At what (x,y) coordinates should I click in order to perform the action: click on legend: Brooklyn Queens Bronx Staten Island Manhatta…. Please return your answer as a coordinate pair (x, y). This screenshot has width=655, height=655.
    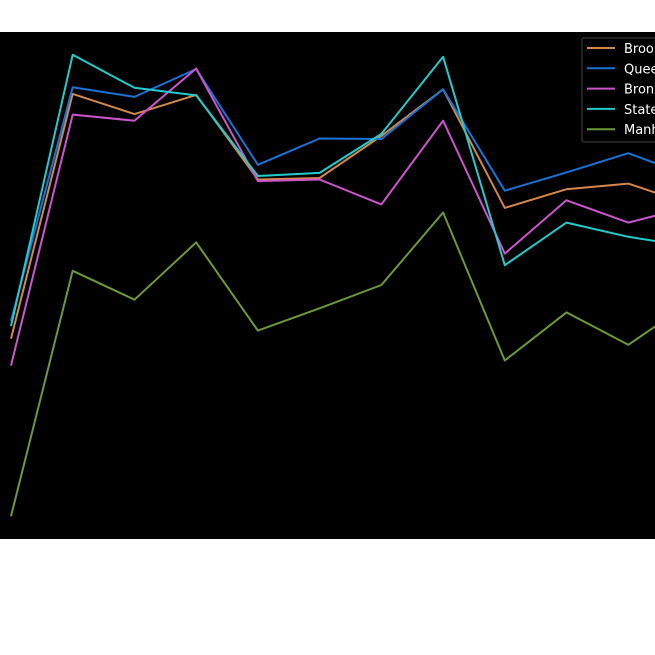
    Looking at the image, I should click on (618, 90).